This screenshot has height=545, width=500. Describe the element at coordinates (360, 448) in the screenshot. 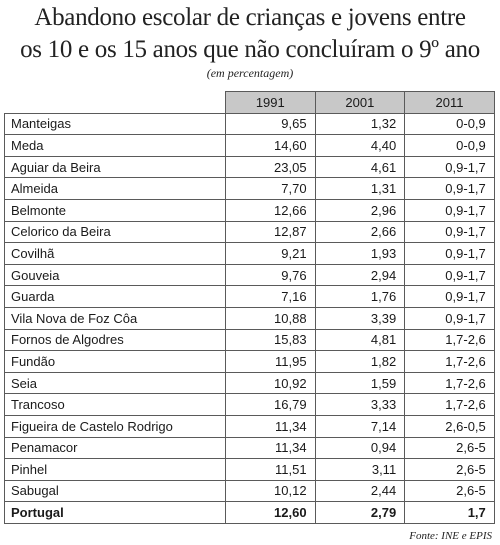

I see `value-2001-cell: 0,94` at that location.